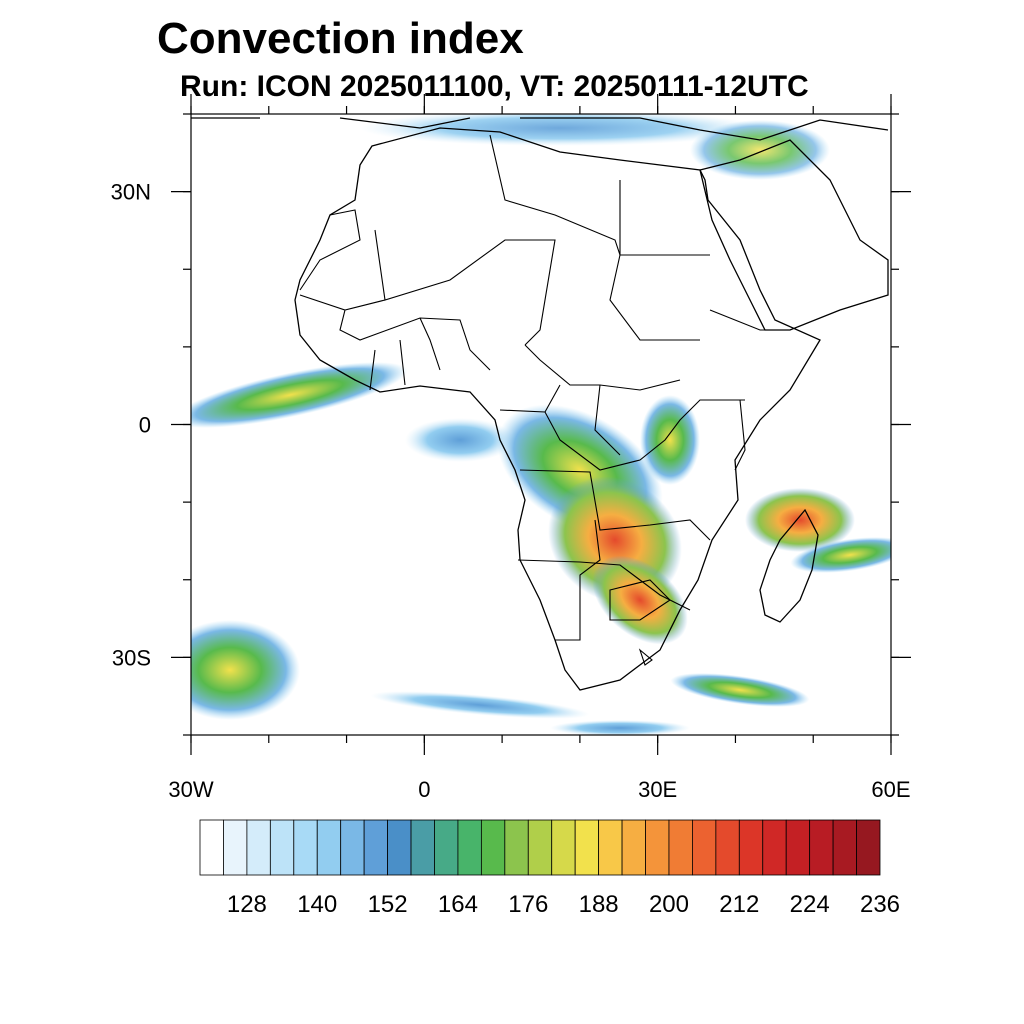  I want to click on colorbar-label: 164, so click(458, 904).